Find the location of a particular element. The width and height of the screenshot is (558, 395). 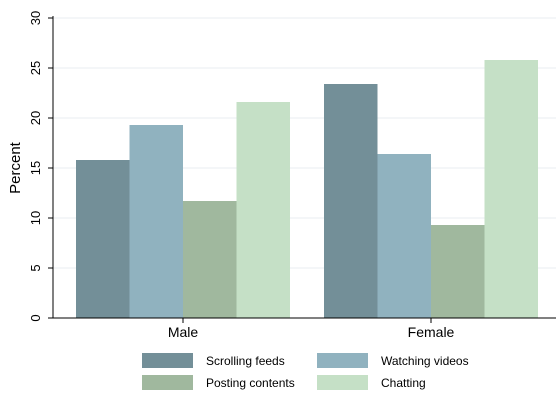

x-tick-label-male: Male is located at coordinates (183, 332).